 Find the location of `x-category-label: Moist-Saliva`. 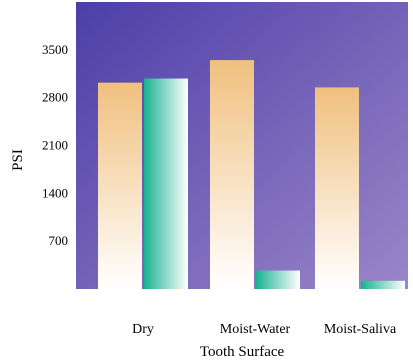

x-category-label: Moist-Saliva is located at coordinates (360, 329).